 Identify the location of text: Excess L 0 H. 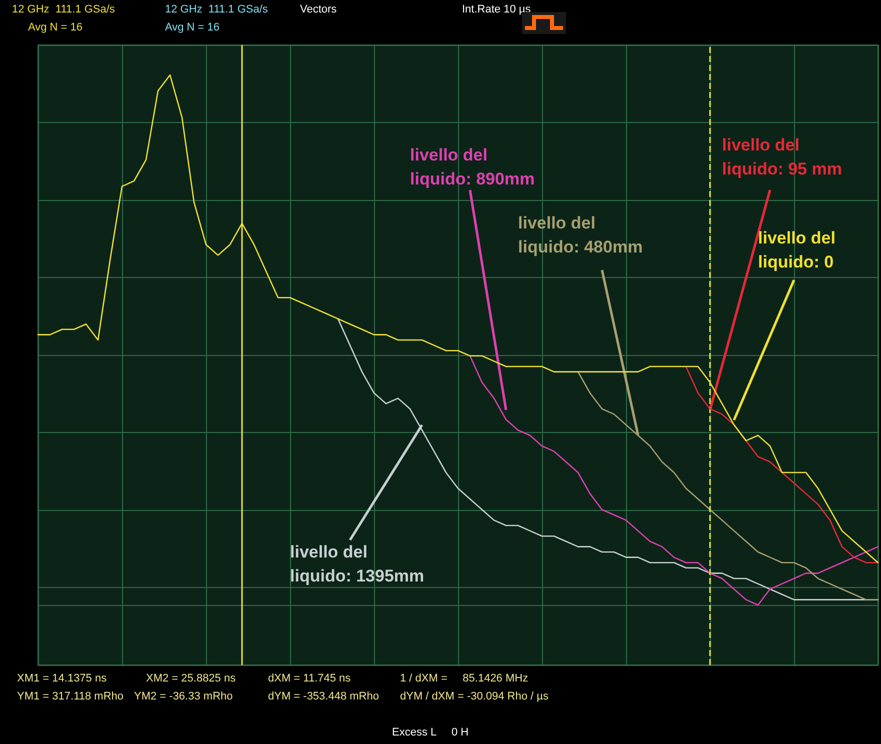
(430, 732).